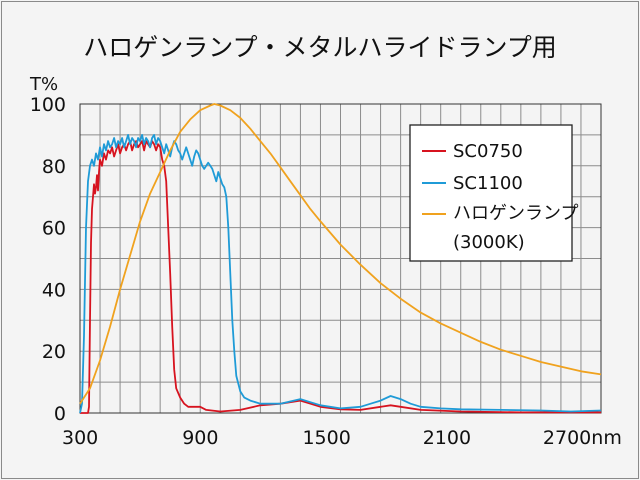 The width and height of the screenshot is (640, 480). What do you see at coordinates (200, 438) in the screenshot?
I see `x-tick-label: 900` at bounding box center [200, 438].